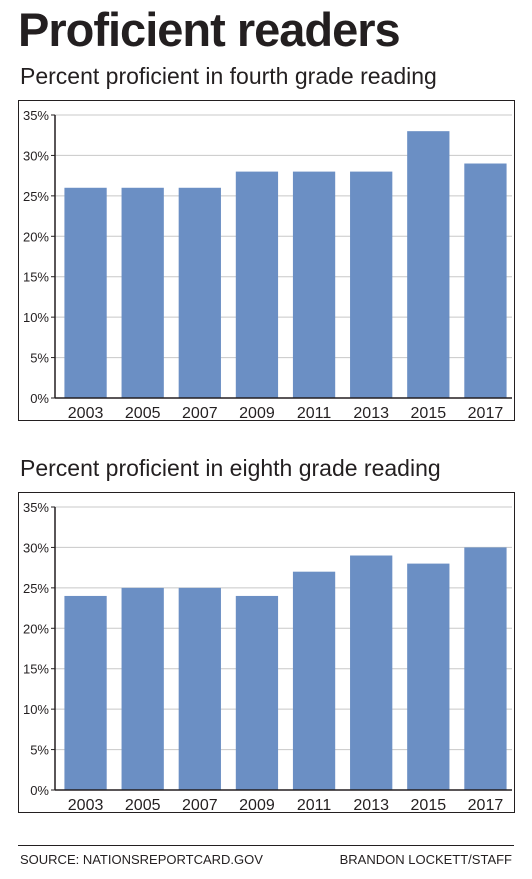 Image resolution: width=532 pixels, height=879 pixels. What do you see at coordinates (266, 845) in the screenshot?
I see `footer-divider` at bounding box center [266, 845].